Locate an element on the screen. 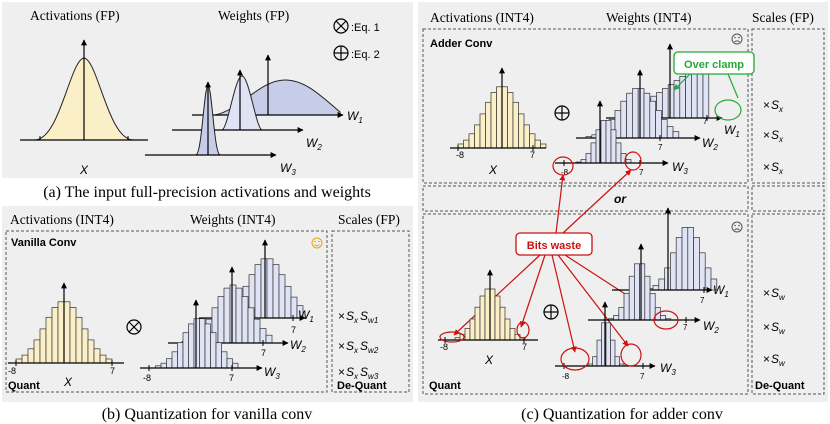 The width and height of the screenshot is (830, 424). legend-eq2-label: :Eq. 2 is located at coordinates (365, 55).